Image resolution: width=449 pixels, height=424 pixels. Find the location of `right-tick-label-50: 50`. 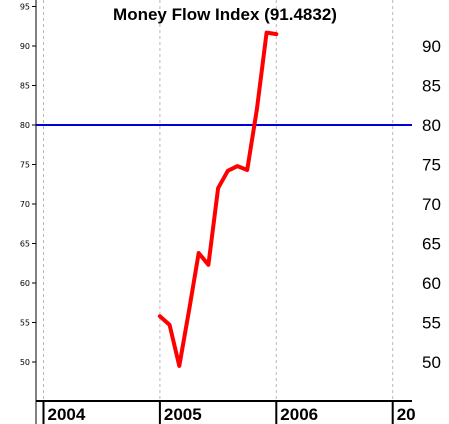

right-tick-label-50: 50 is located at coordinates (431, 362).